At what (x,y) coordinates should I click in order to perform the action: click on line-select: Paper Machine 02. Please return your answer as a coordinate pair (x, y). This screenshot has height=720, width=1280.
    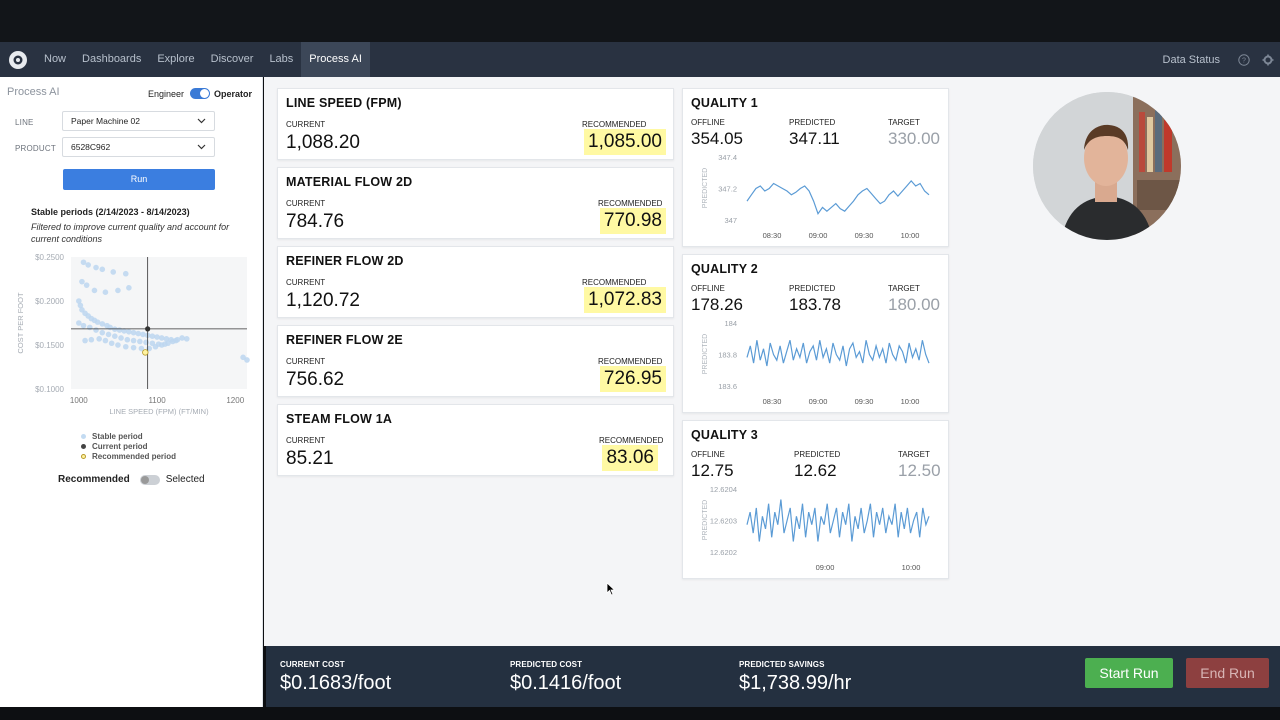
    Looking at the image, I should click on (138, 121).